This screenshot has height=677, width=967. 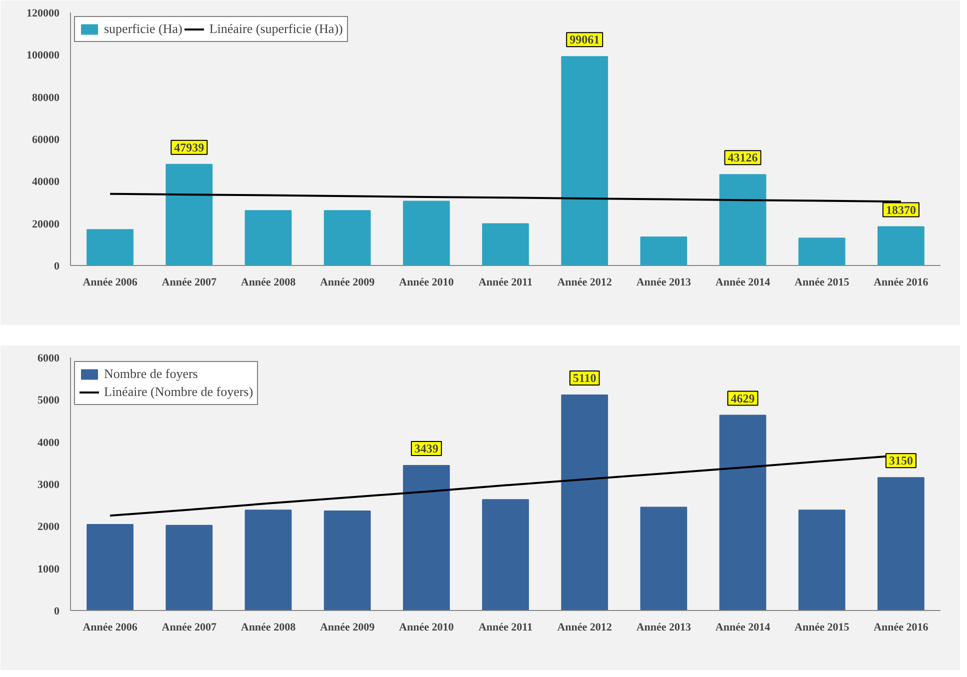 What do you see at coordinates (151, 374) in the screenshot?
I see `legend-label: Nombre de foyers` at bounding box center [151, 374].